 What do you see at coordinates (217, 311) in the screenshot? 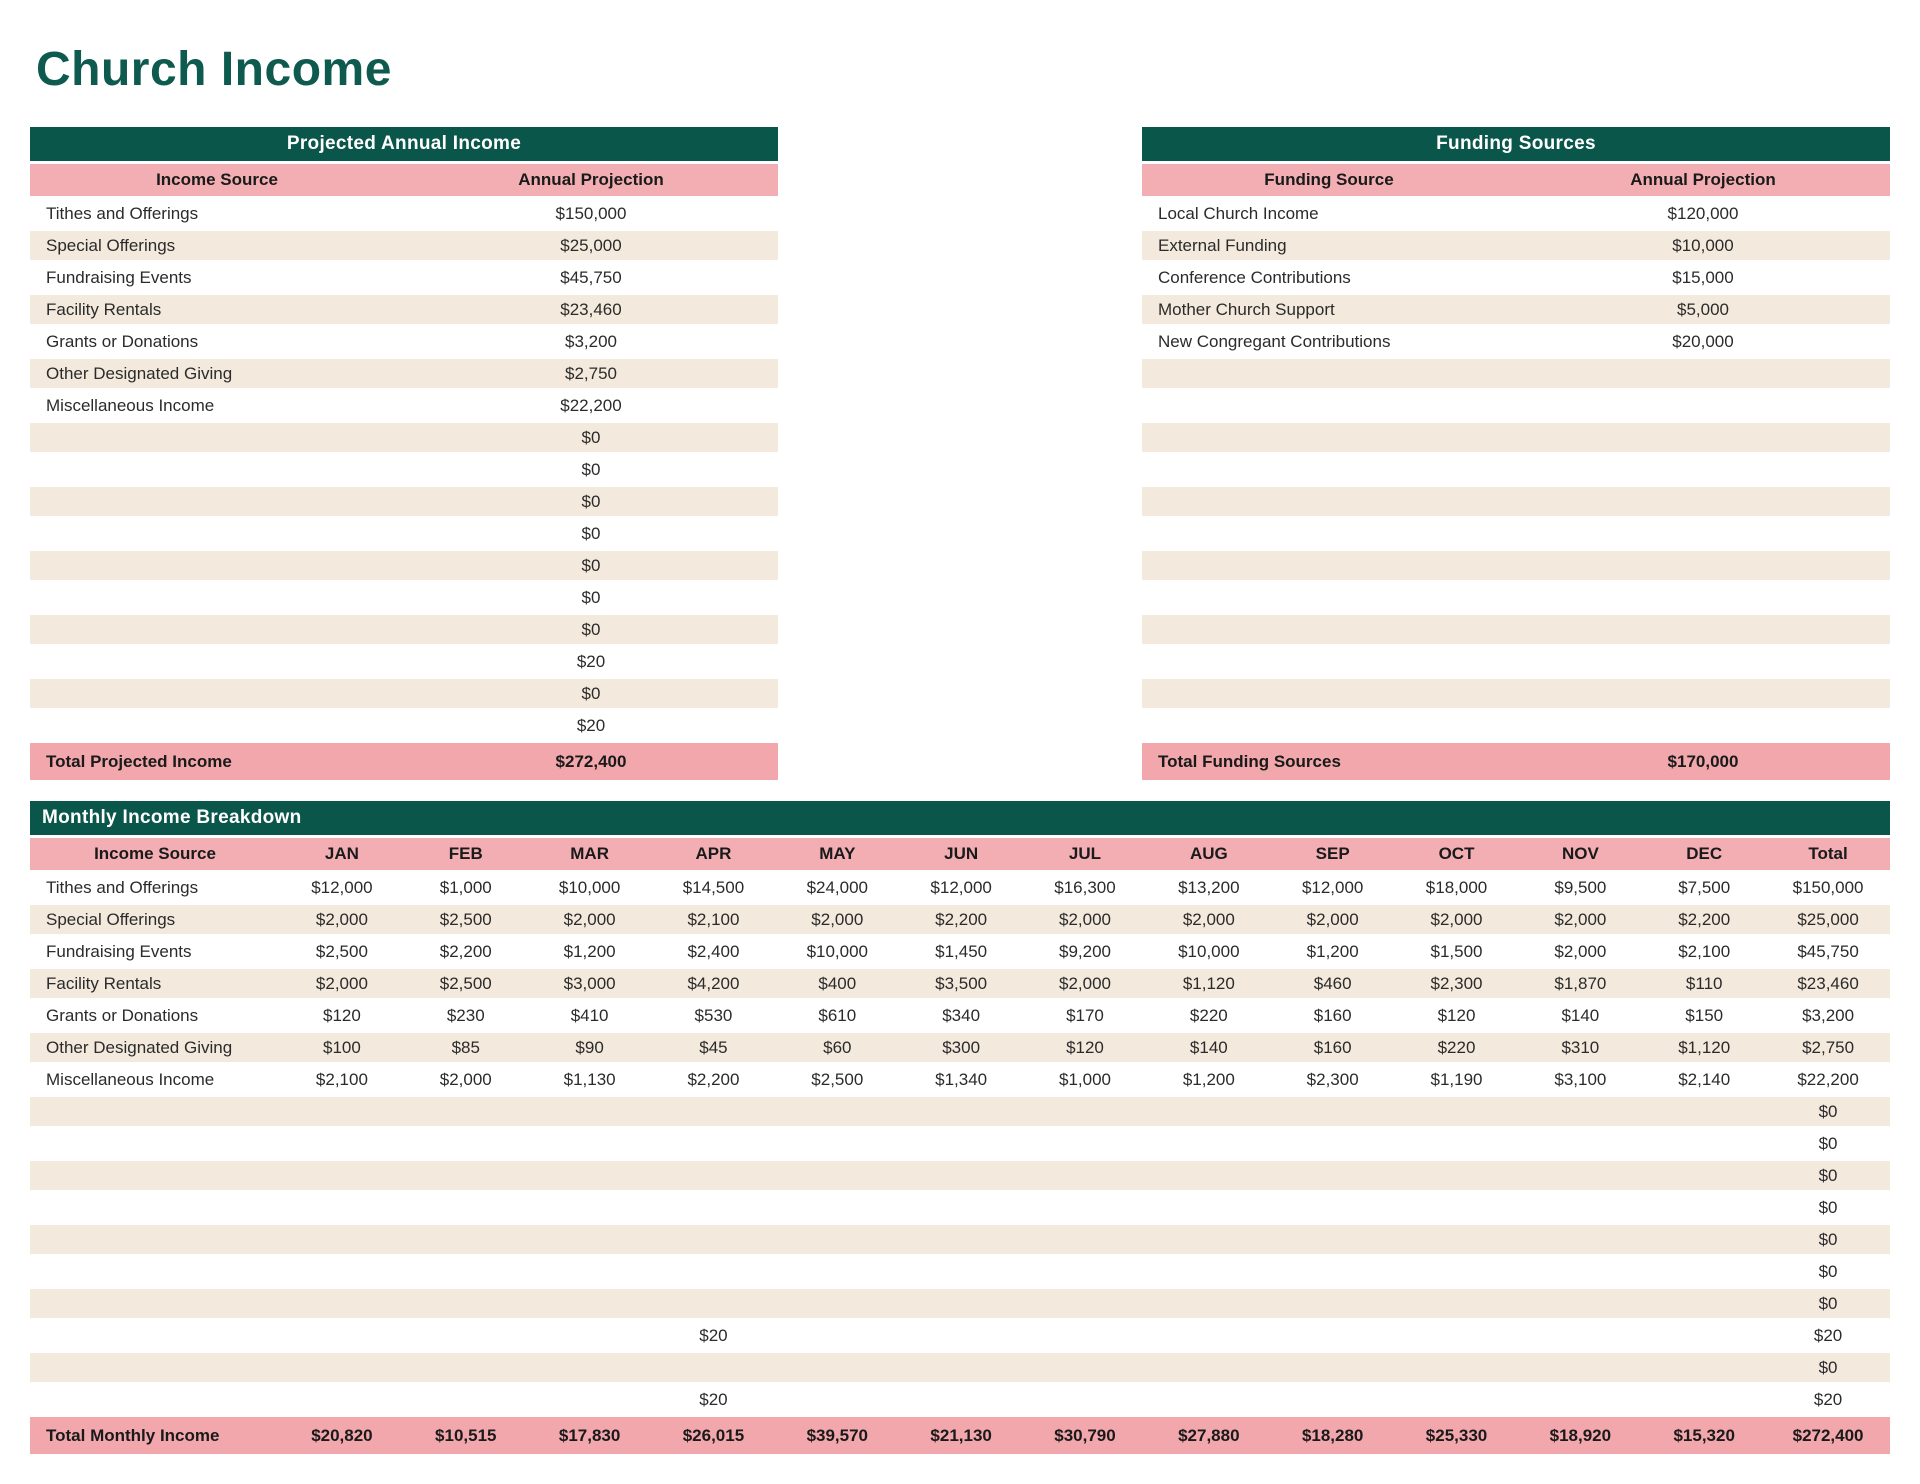
I see `row-label: Facility Rentals` at bounding box center [217, 311].